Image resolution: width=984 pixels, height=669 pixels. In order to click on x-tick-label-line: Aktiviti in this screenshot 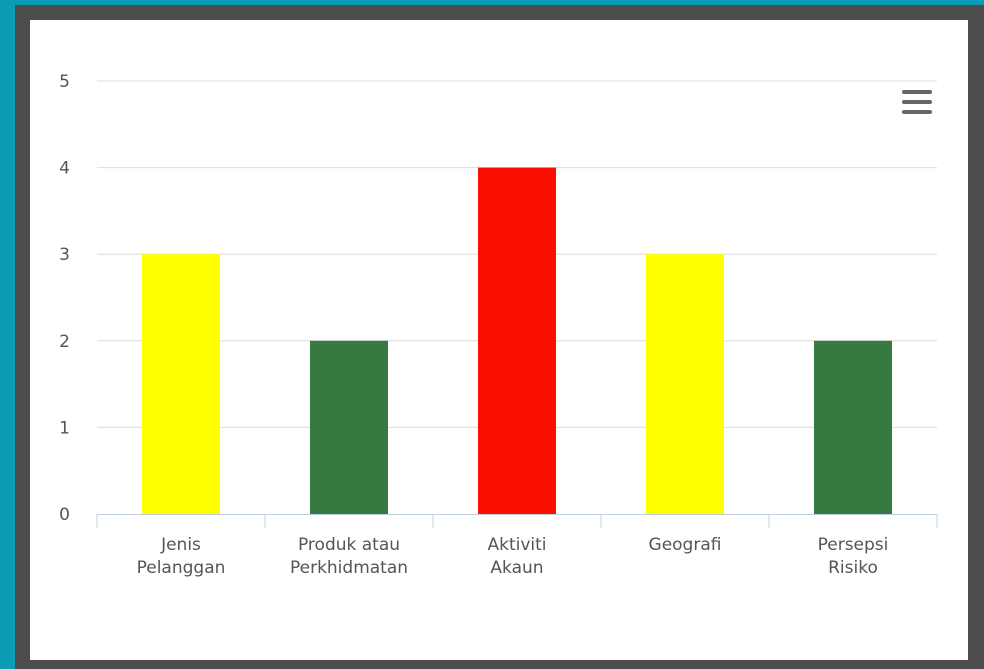, I will do `click(516, 545)`.